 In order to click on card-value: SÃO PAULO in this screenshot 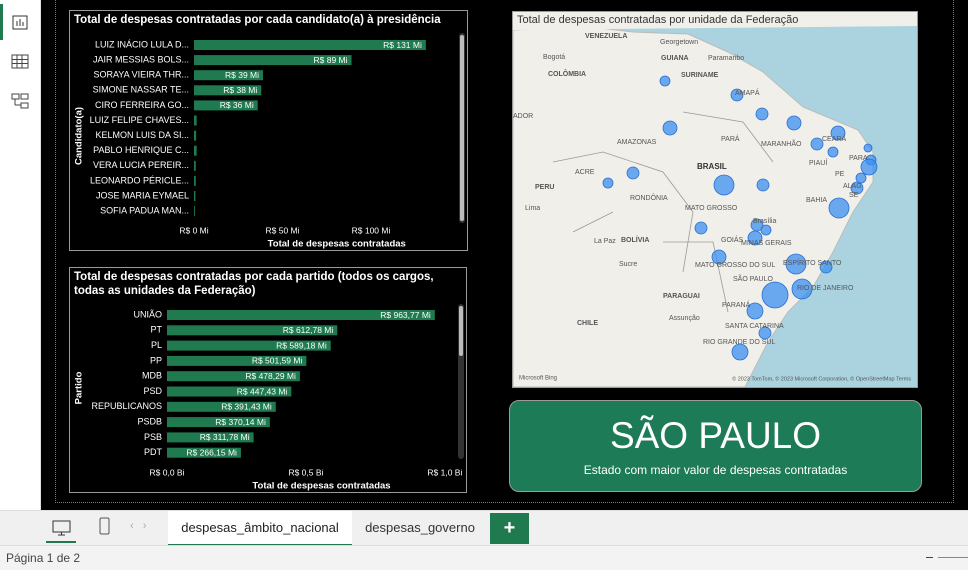, I will do `click(715, 435)`.